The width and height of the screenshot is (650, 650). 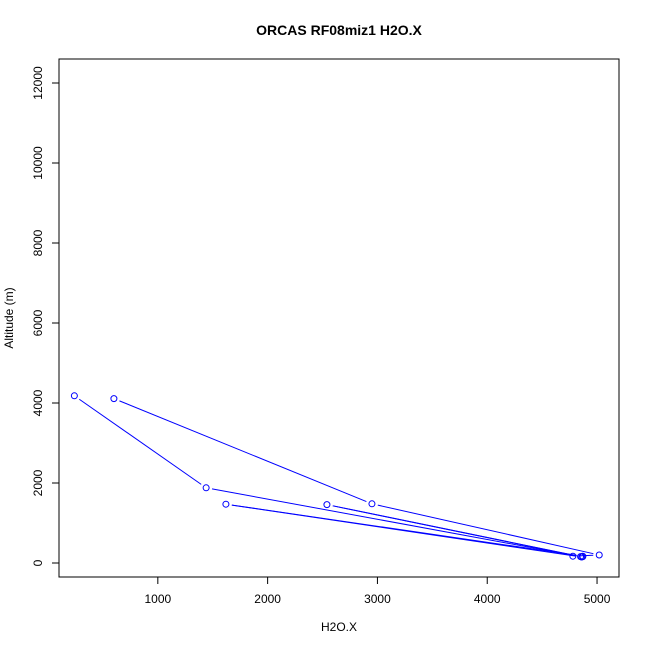 What do you see at coordinates (487, 599) in the screenshot?
I see `x-tick-label: 4000` at bounding box center [487, 599].